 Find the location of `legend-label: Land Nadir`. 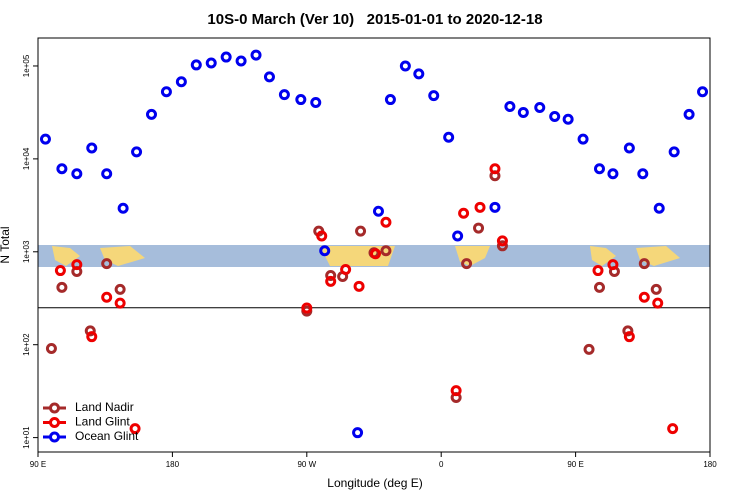

legend-label: Land Nadir is located at coordinates (104, 407).